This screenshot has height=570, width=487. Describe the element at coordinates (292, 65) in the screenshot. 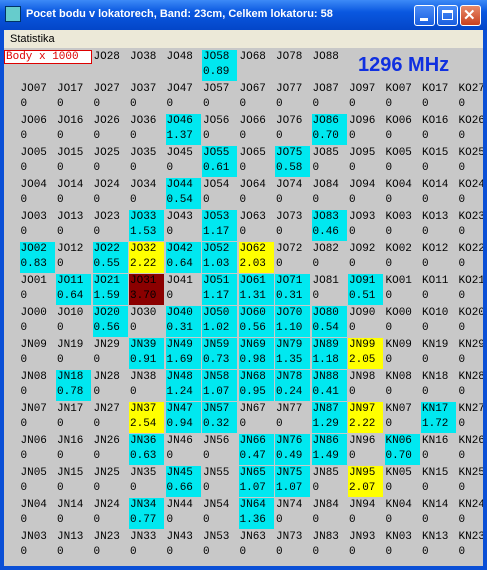

I see `locator-cell: JO78` at that location.